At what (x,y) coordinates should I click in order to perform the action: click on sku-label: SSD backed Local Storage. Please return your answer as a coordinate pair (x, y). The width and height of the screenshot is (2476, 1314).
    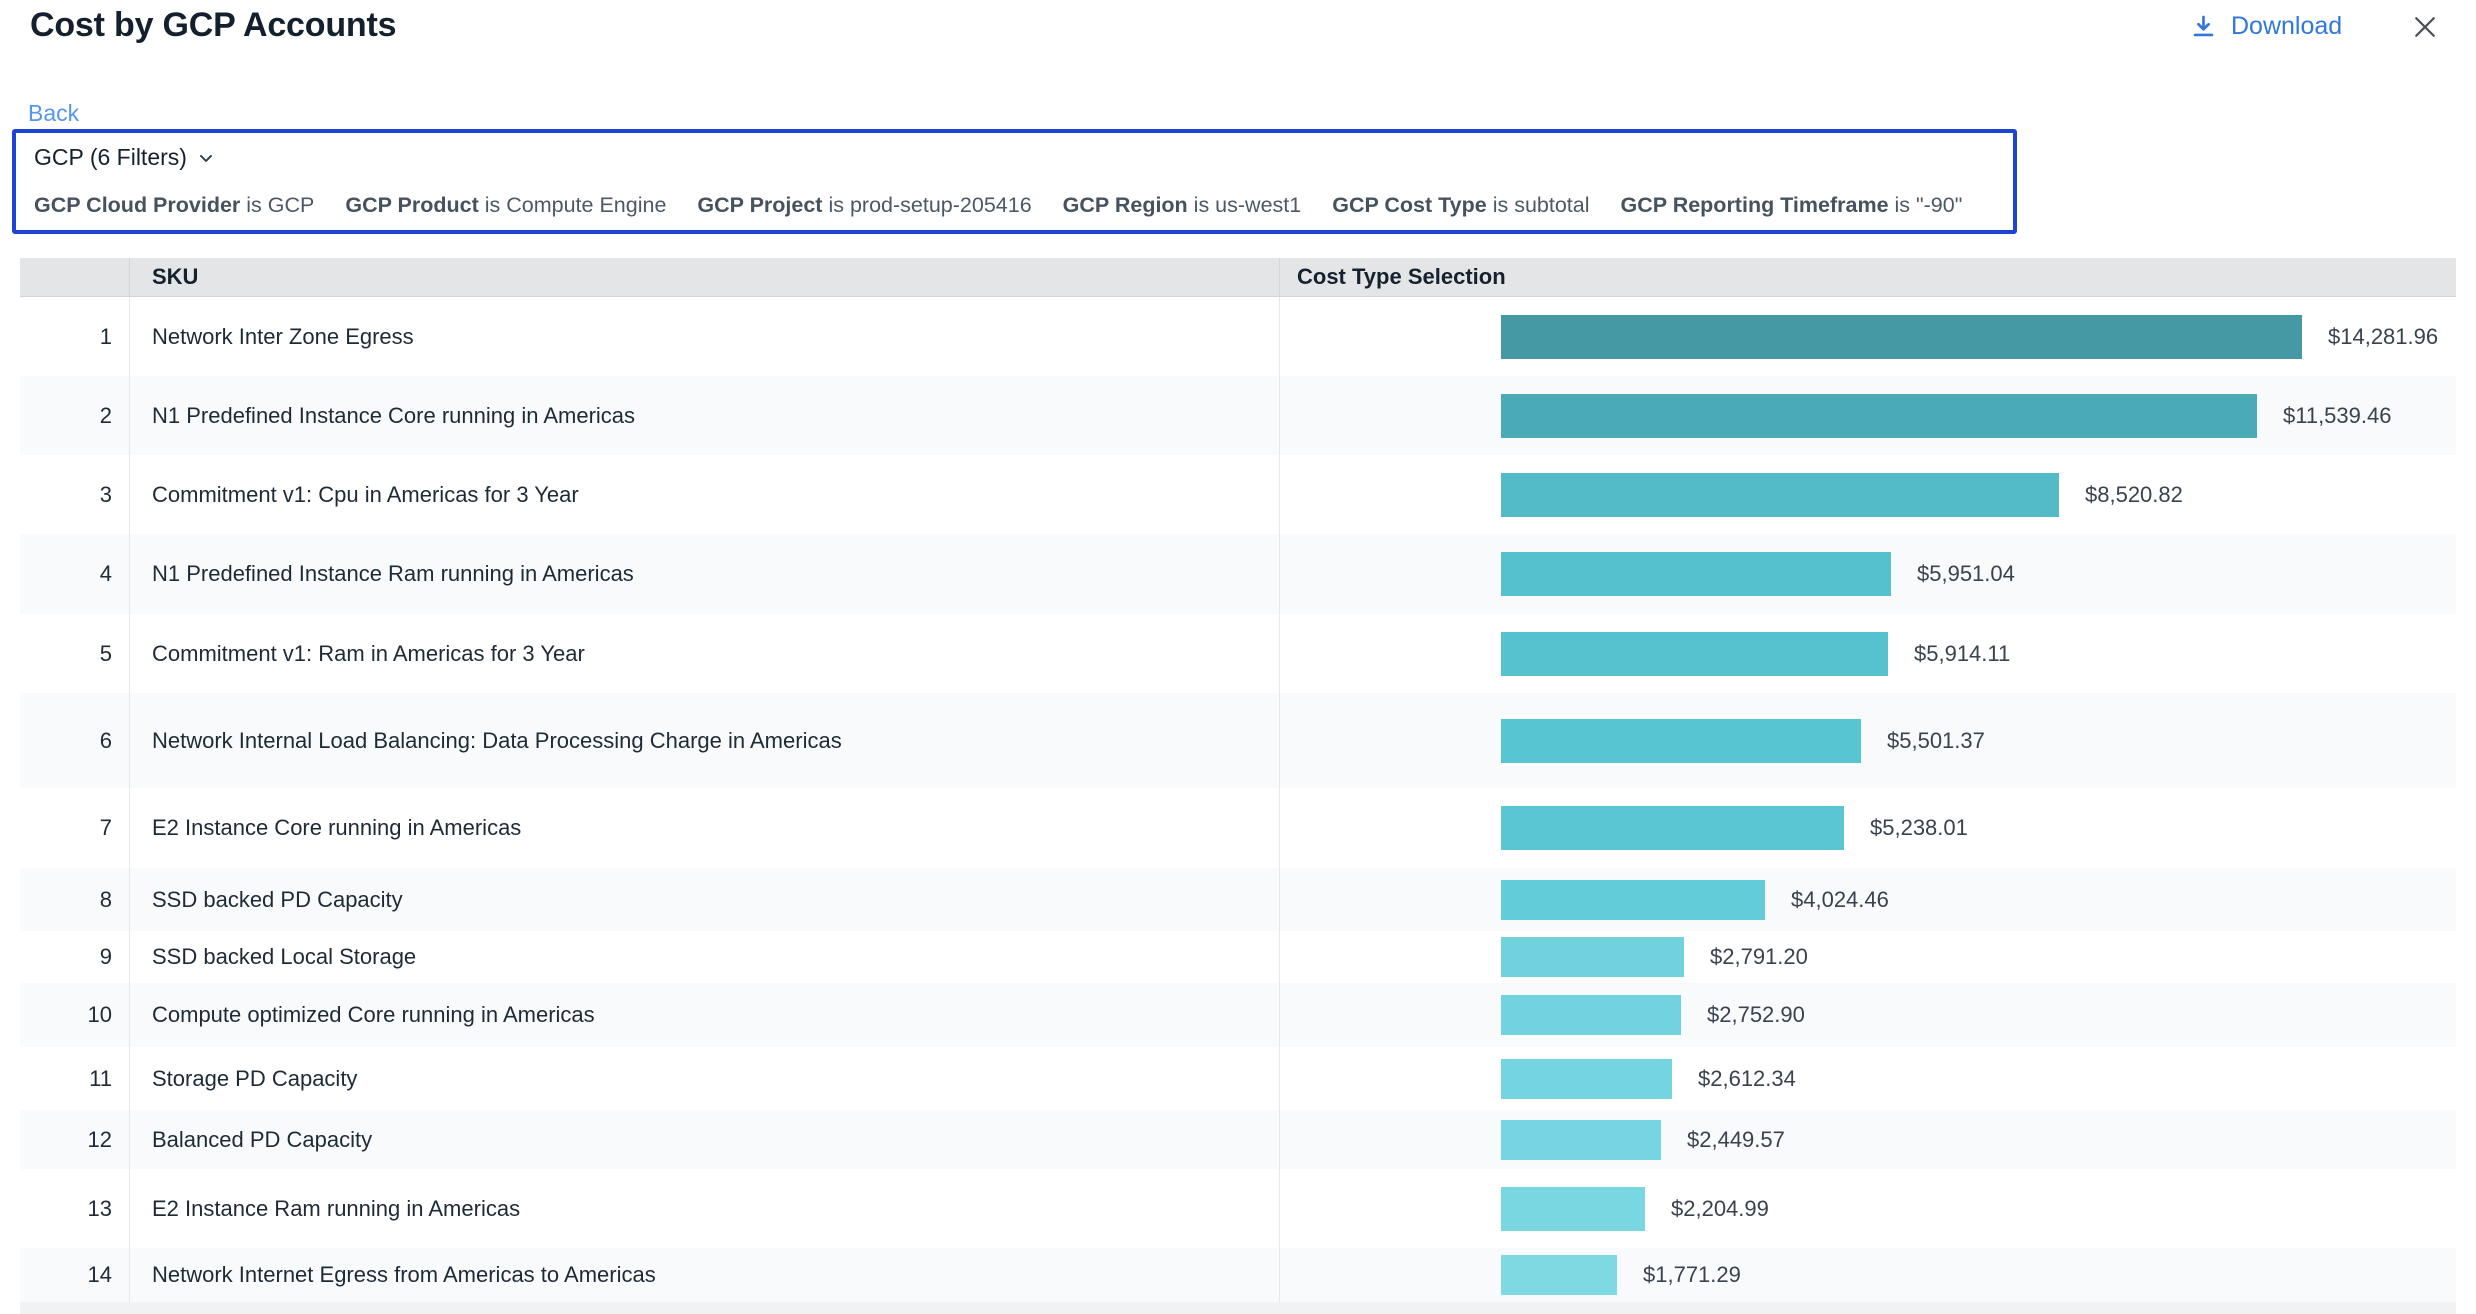
    Looking at the image, I should click on (705, 957).